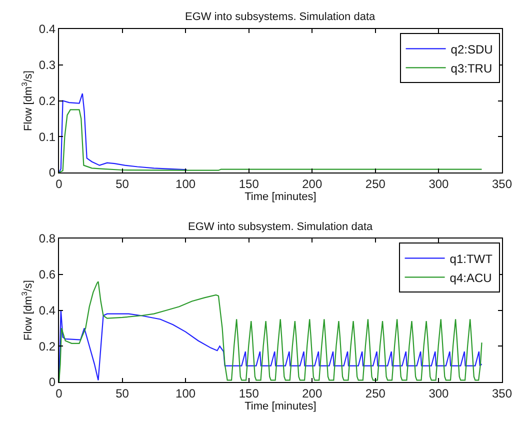 This screenshot has height=425, width=524. What do you see at coordinates (281, 227) in the screenshot?
I see `chart-title: EGW into subsystem. Simulation data` at bounding box center [281, 227].